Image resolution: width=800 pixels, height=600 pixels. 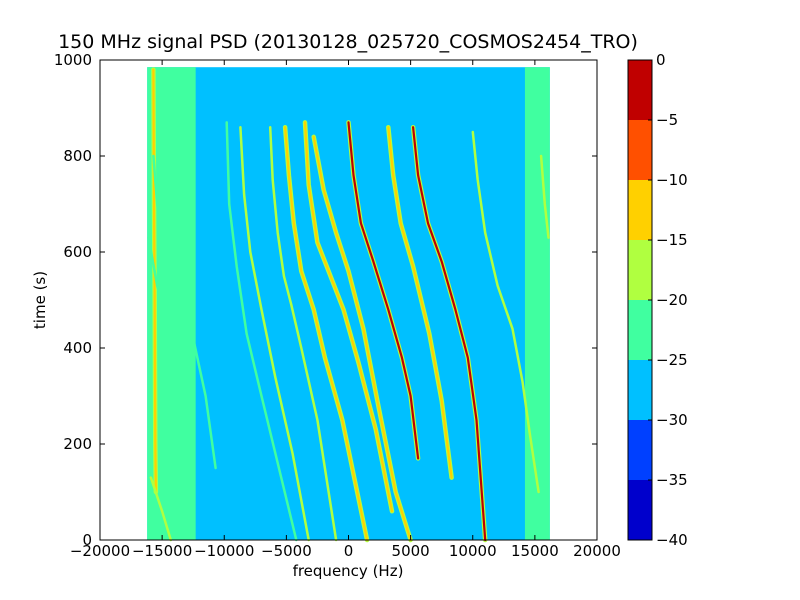 What do you see at coordinates (100, 551) in the screenshot?
I see `x-tick-label: −20000` at bounding box center [100, 551].